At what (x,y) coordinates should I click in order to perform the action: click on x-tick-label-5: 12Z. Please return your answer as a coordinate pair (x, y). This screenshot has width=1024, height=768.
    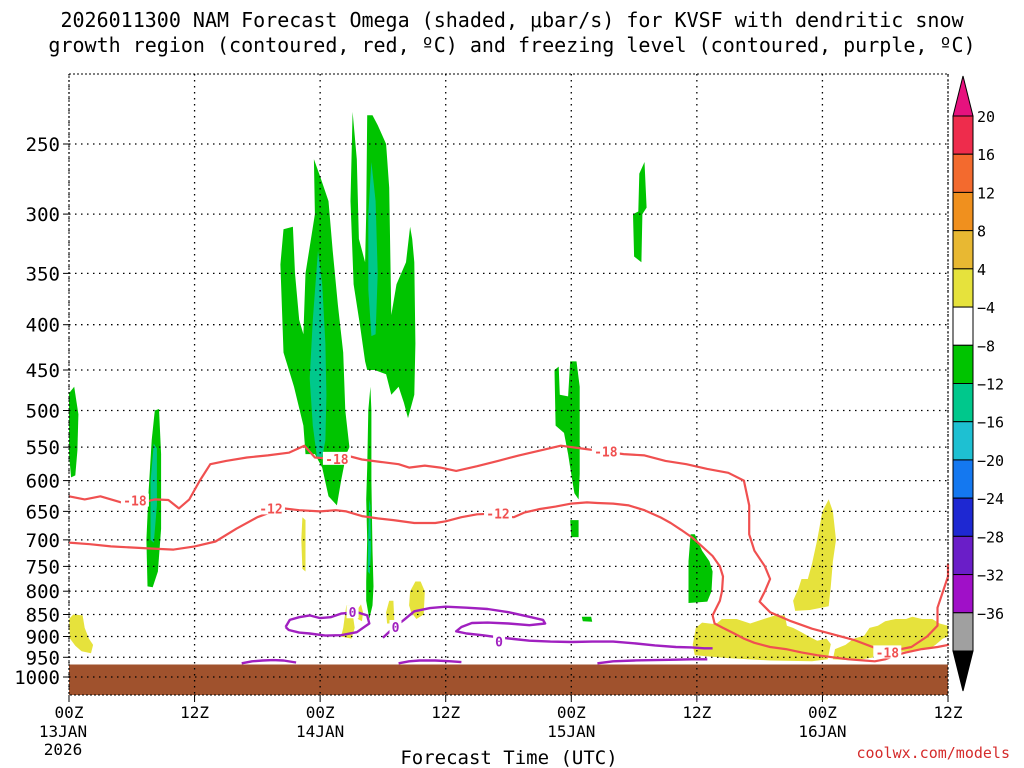
    Looking at the image, I should click on (696, 712).